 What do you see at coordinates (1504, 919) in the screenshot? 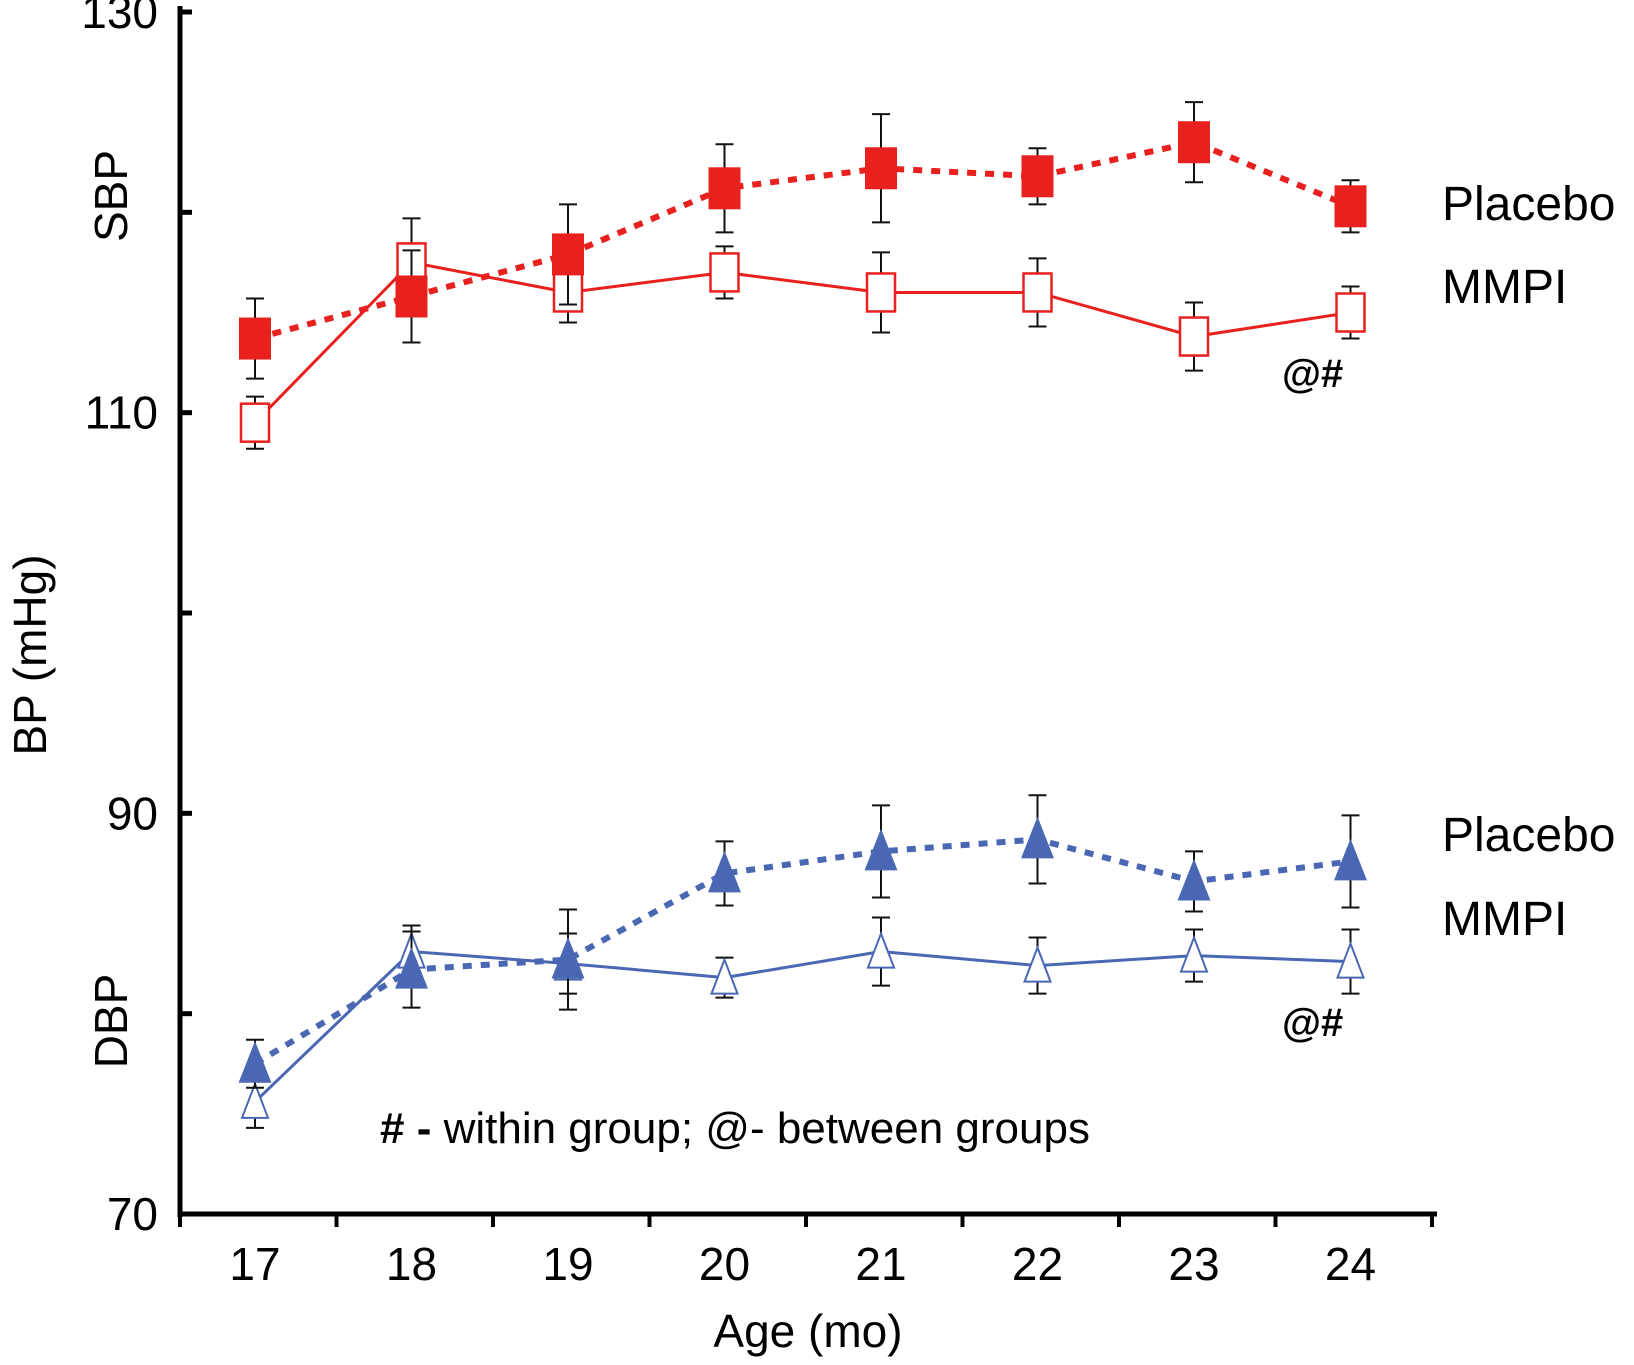
I see `legend-dbp-mmpi: MMPI` at bounding box center [1504, 919].